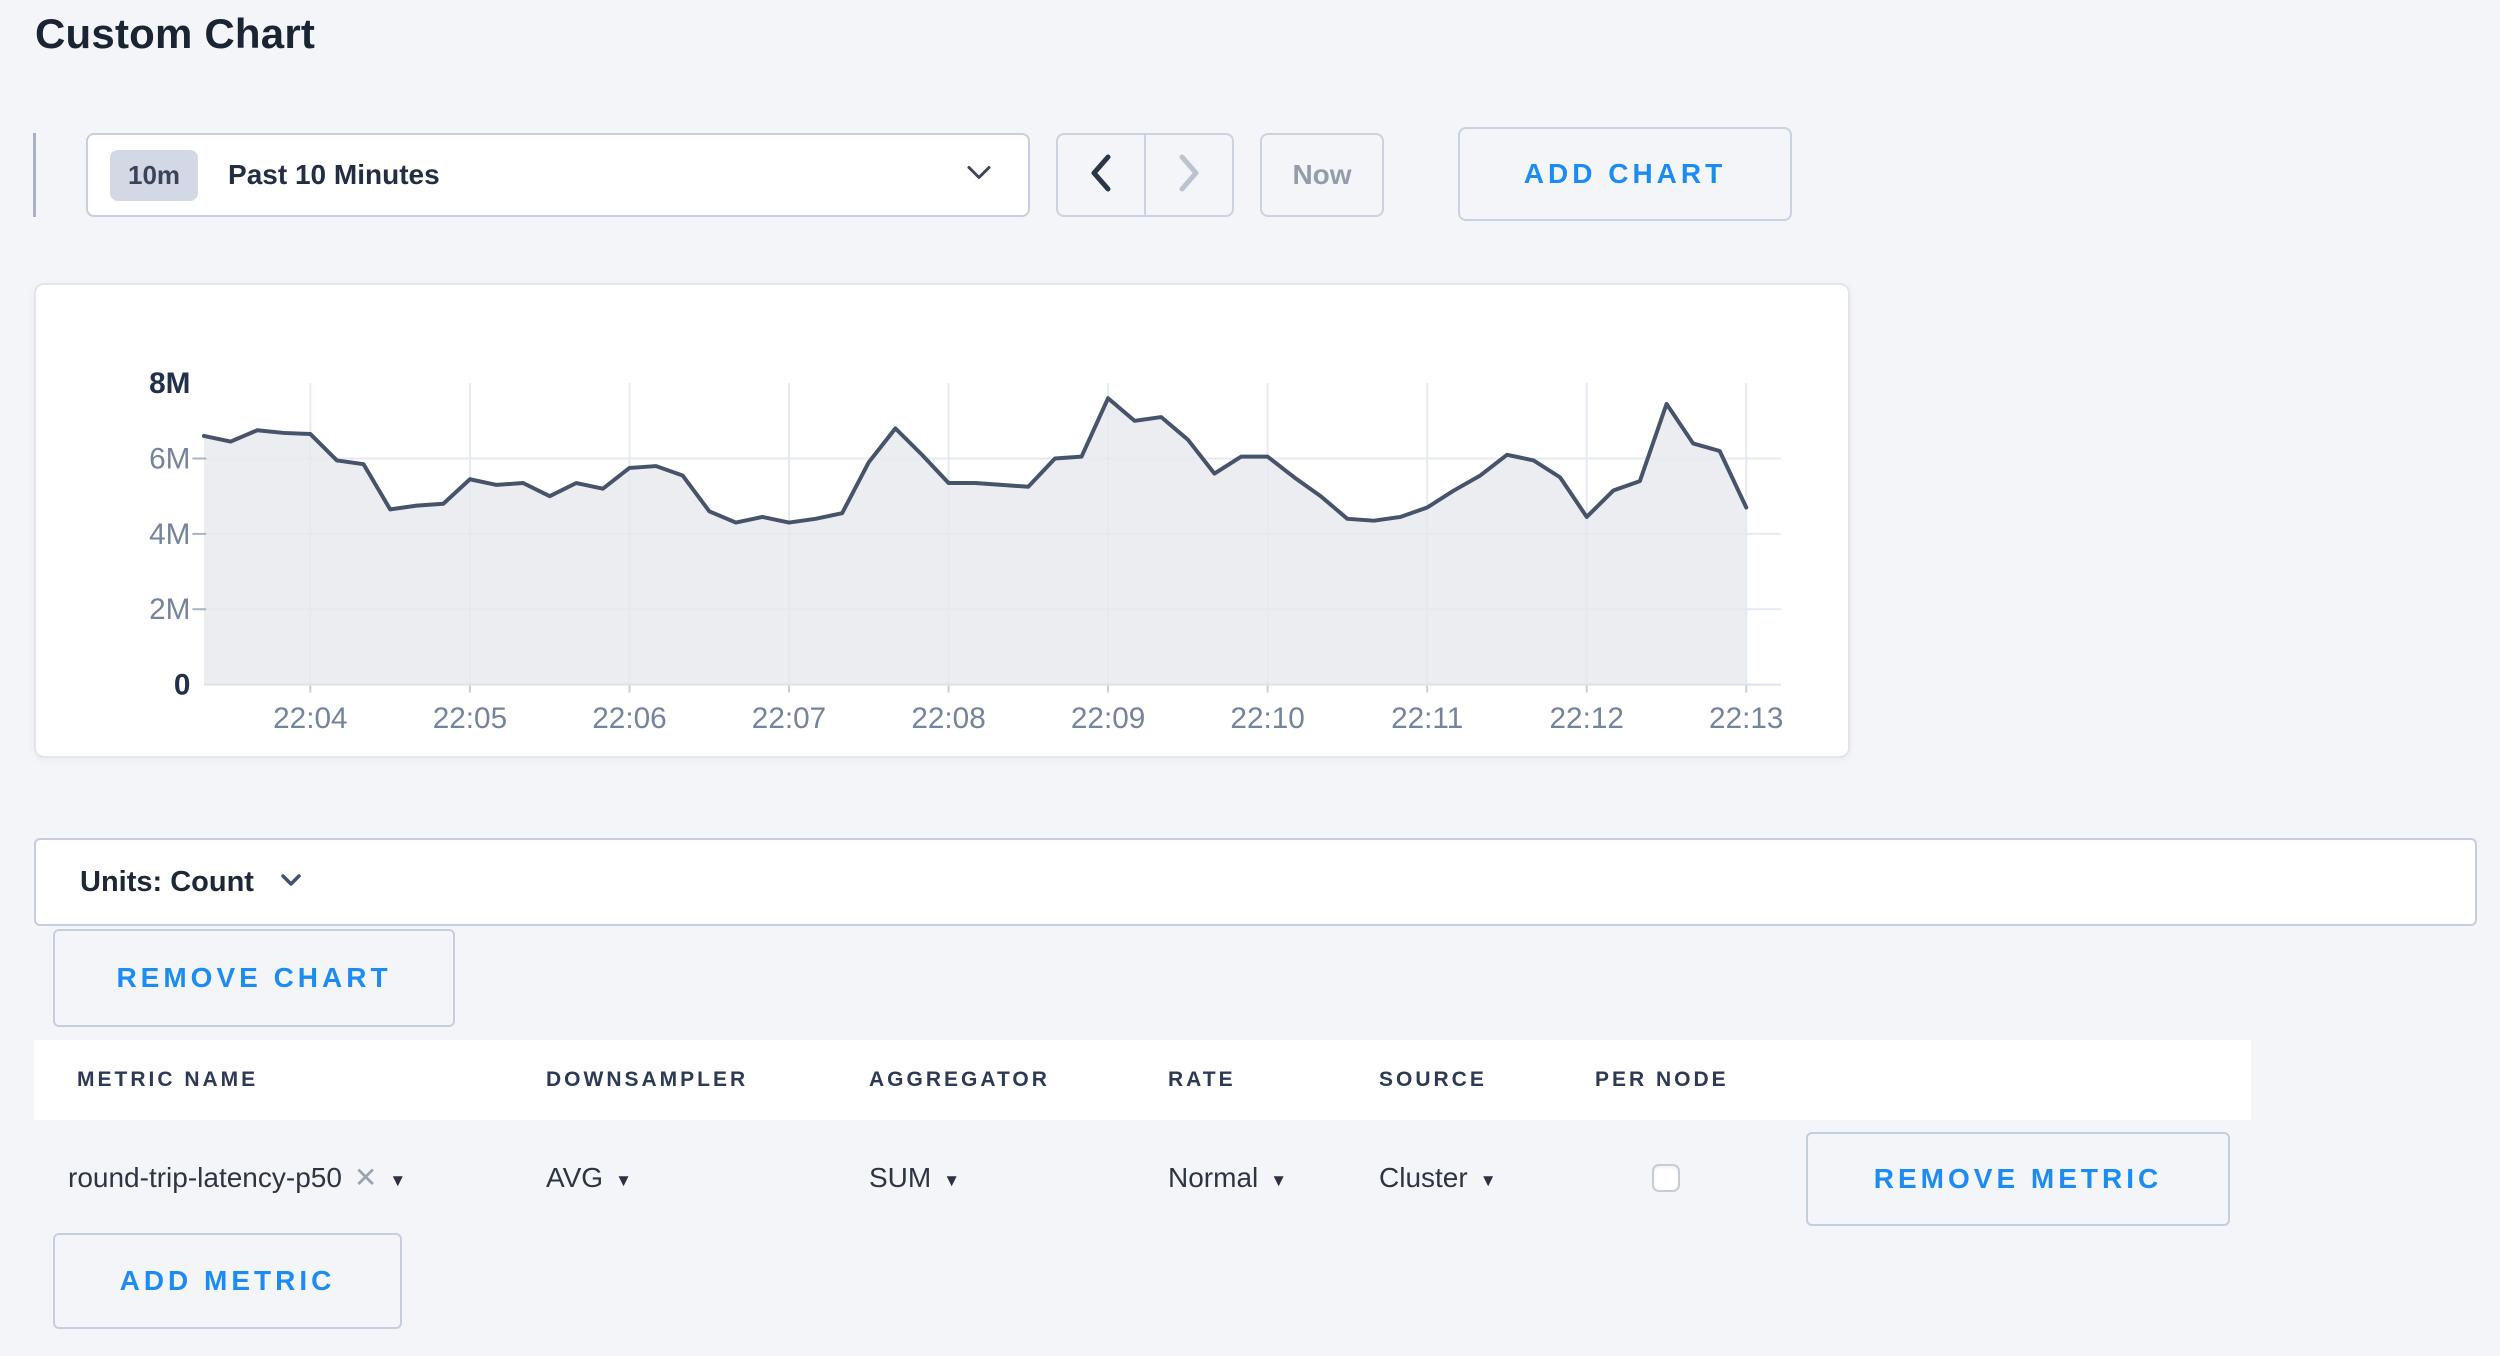 The height and width of the screenshot is (1356, 2500). I want to click on x-axis-label: 22:12, so click(1587, 718).